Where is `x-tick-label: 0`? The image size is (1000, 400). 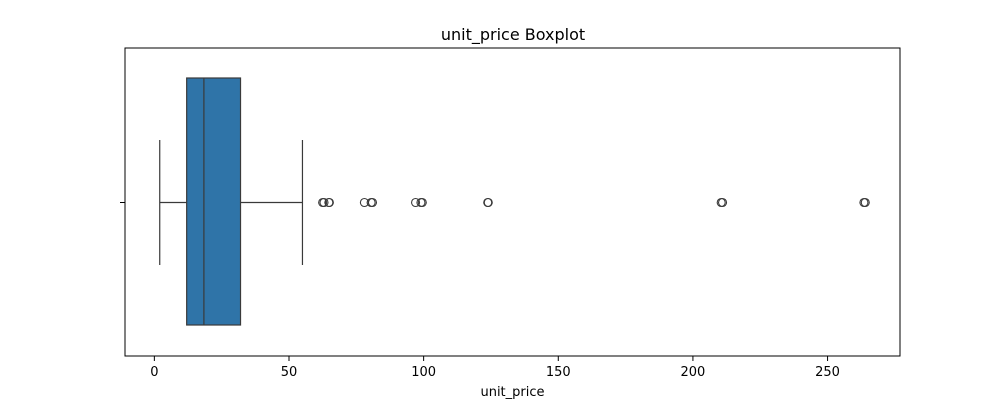
x-tick-label: 0 is located at coordinates (154, 372).